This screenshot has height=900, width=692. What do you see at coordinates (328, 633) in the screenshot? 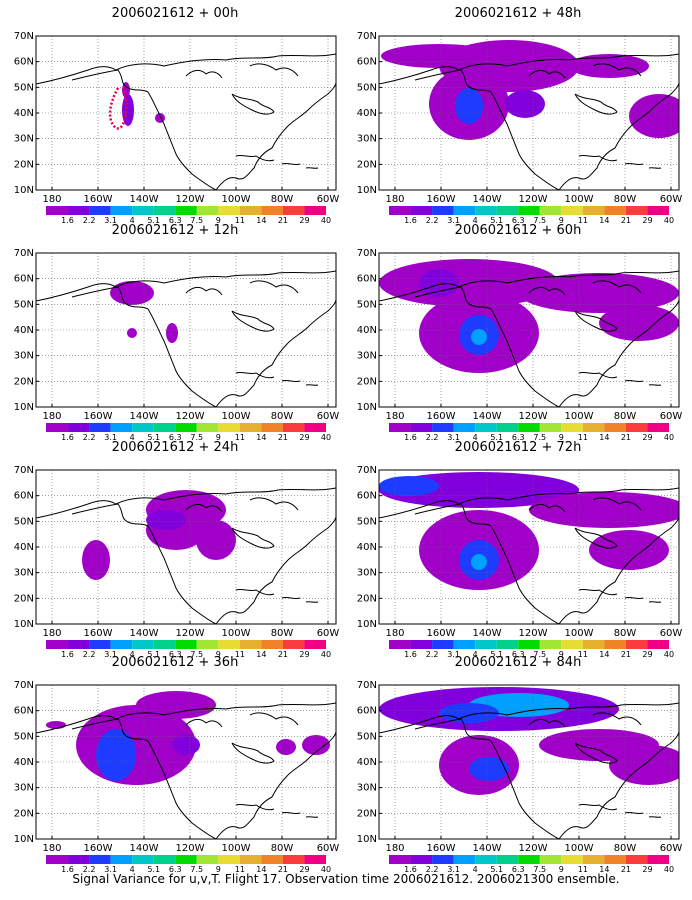
I see `lon-tick-label: 60W` at bounding box center [328, 633].